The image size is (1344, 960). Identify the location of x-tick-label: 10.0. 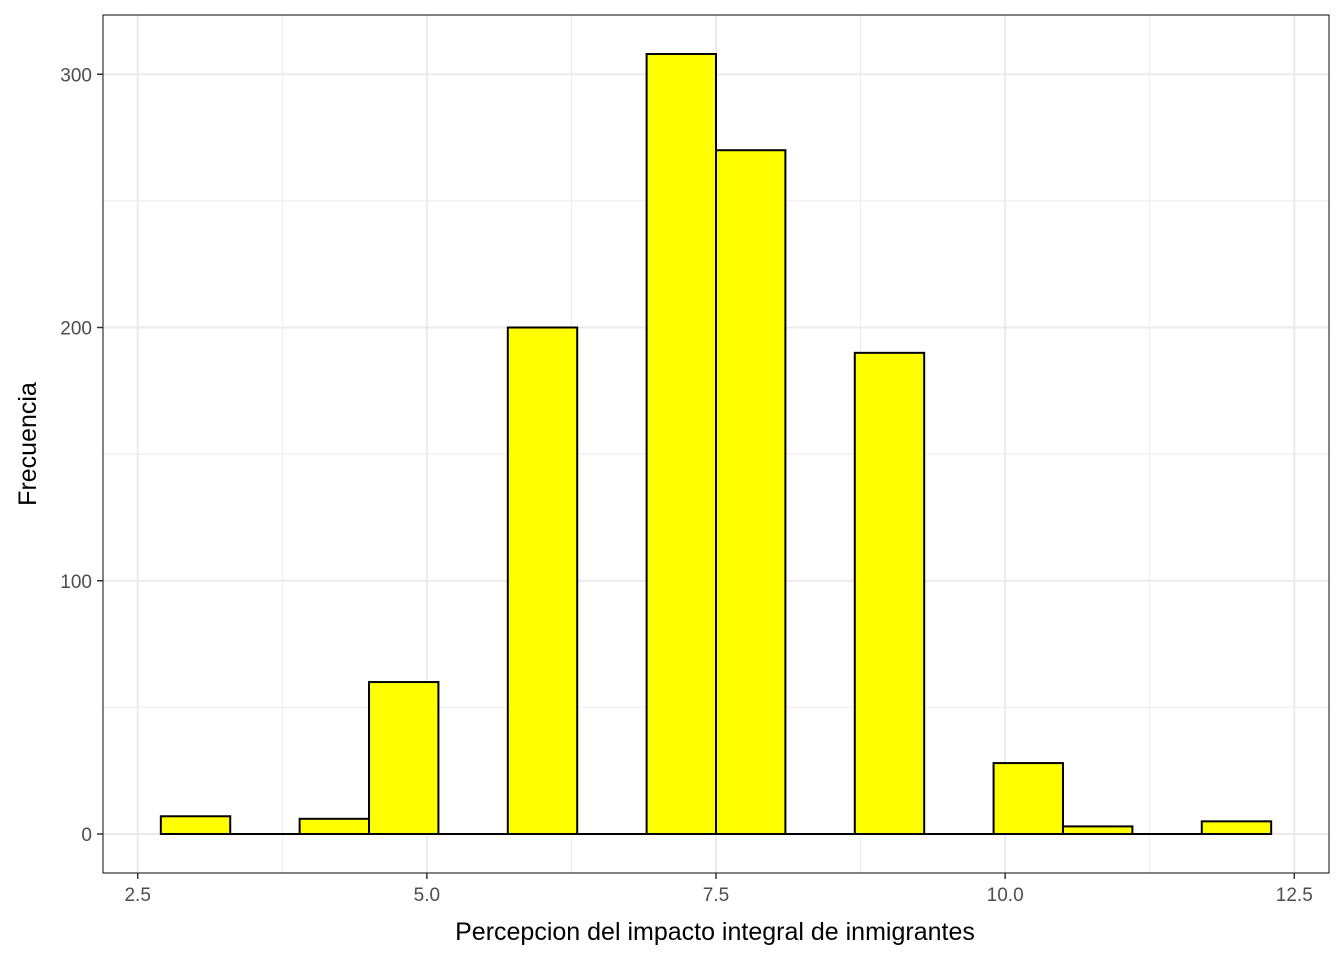
(1005, 895).